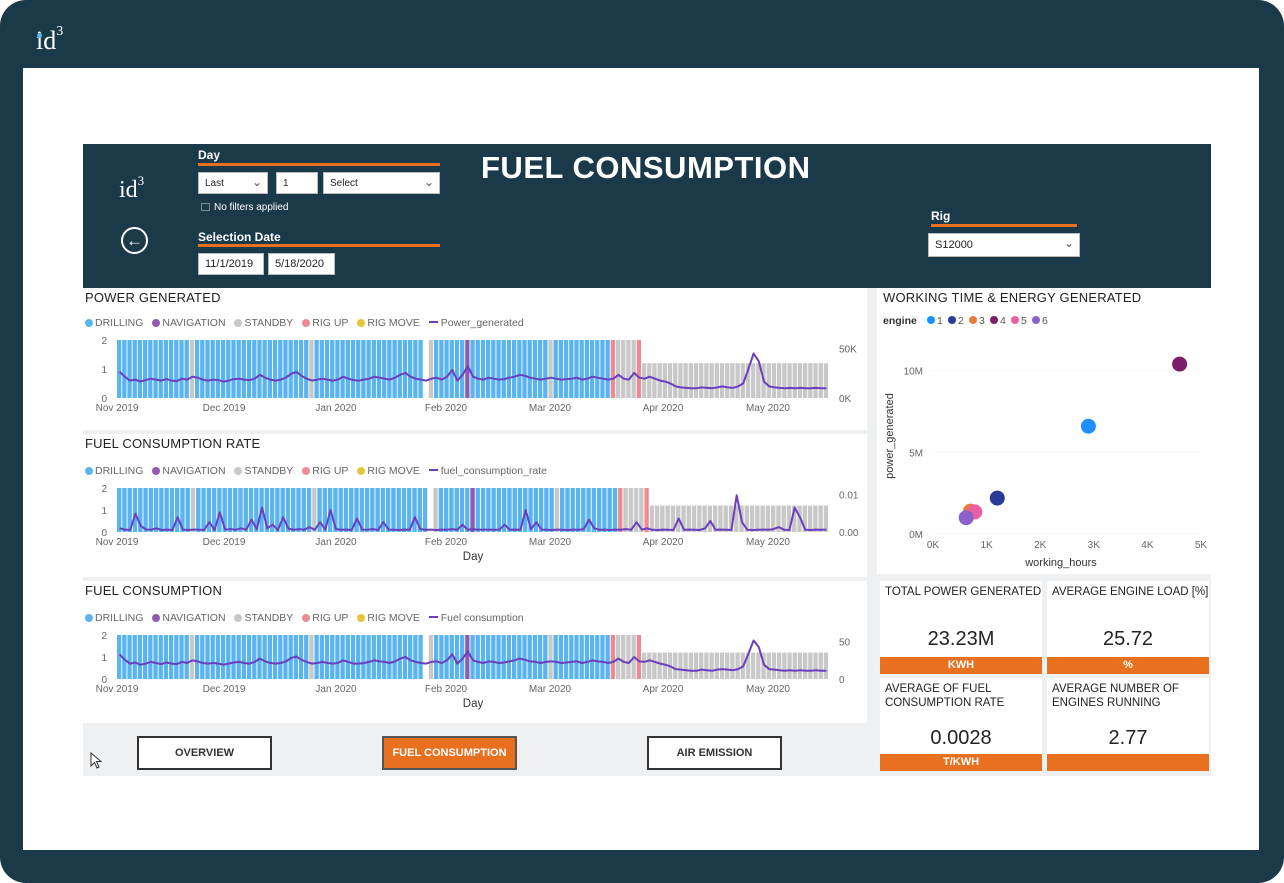 The width and height of the screenshot is (1284, 883). I want to click on legend-engine-label: 4, so click(1003, 321).